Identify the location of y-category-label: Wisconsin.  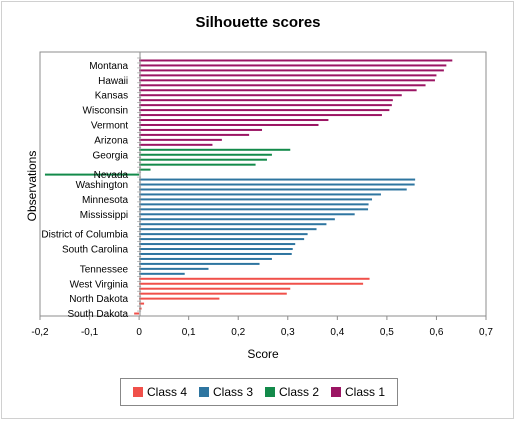
(106, 111).